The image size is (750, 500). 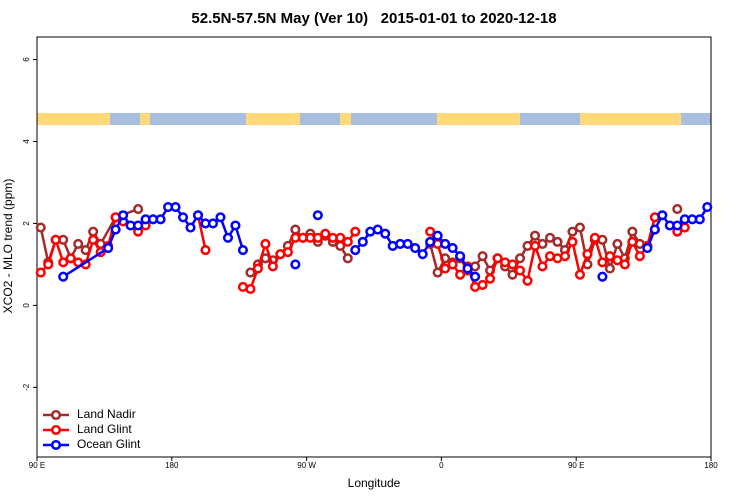 I want to click on legend-label: Land Glint, so click(x=104, y=429).